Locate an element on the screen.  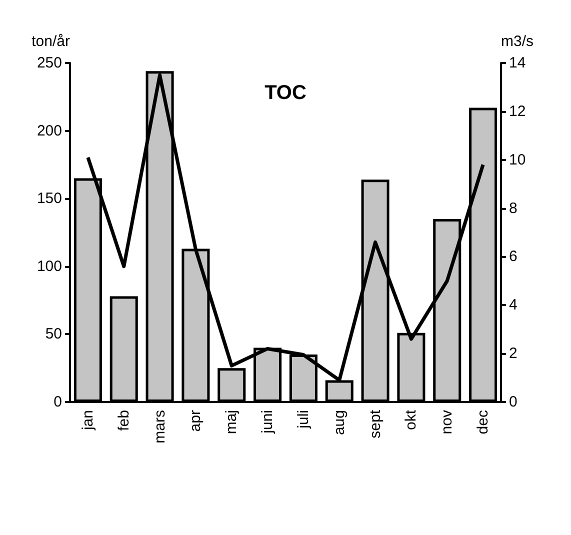
y-tick-label: 250 is located at coordinates (49, 63).